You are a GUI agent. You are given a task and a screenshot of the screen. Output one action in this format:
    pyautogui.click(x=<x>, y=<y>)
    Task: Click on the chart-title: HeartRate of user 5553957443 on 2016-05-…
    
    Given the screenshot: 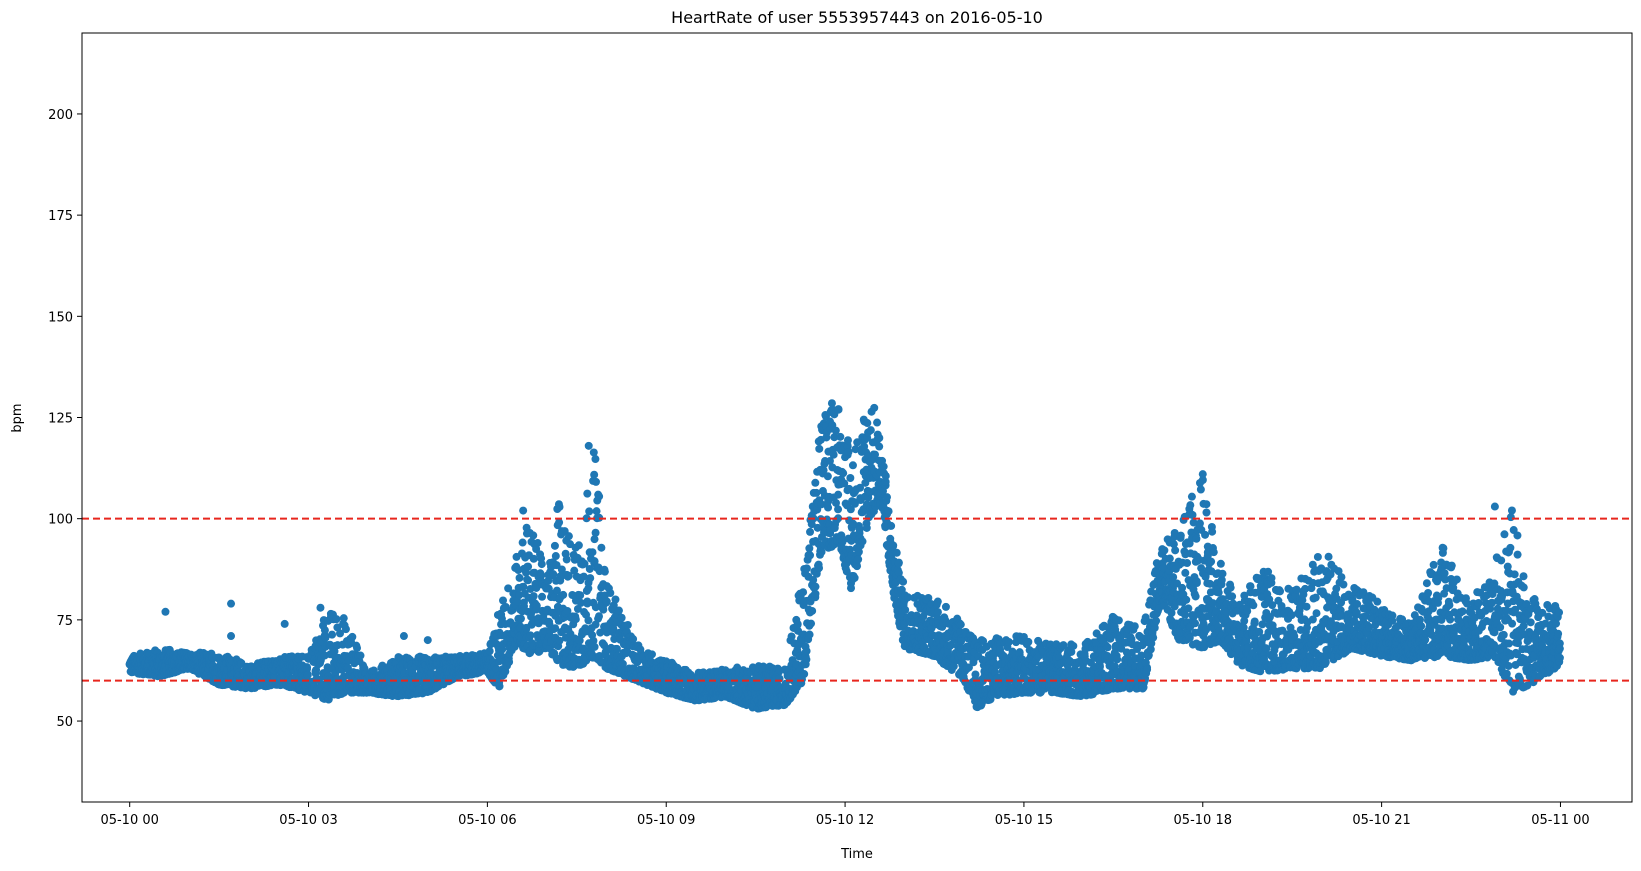 What is the action you would take?
    pyautogui.click(x=857, y=17)
    